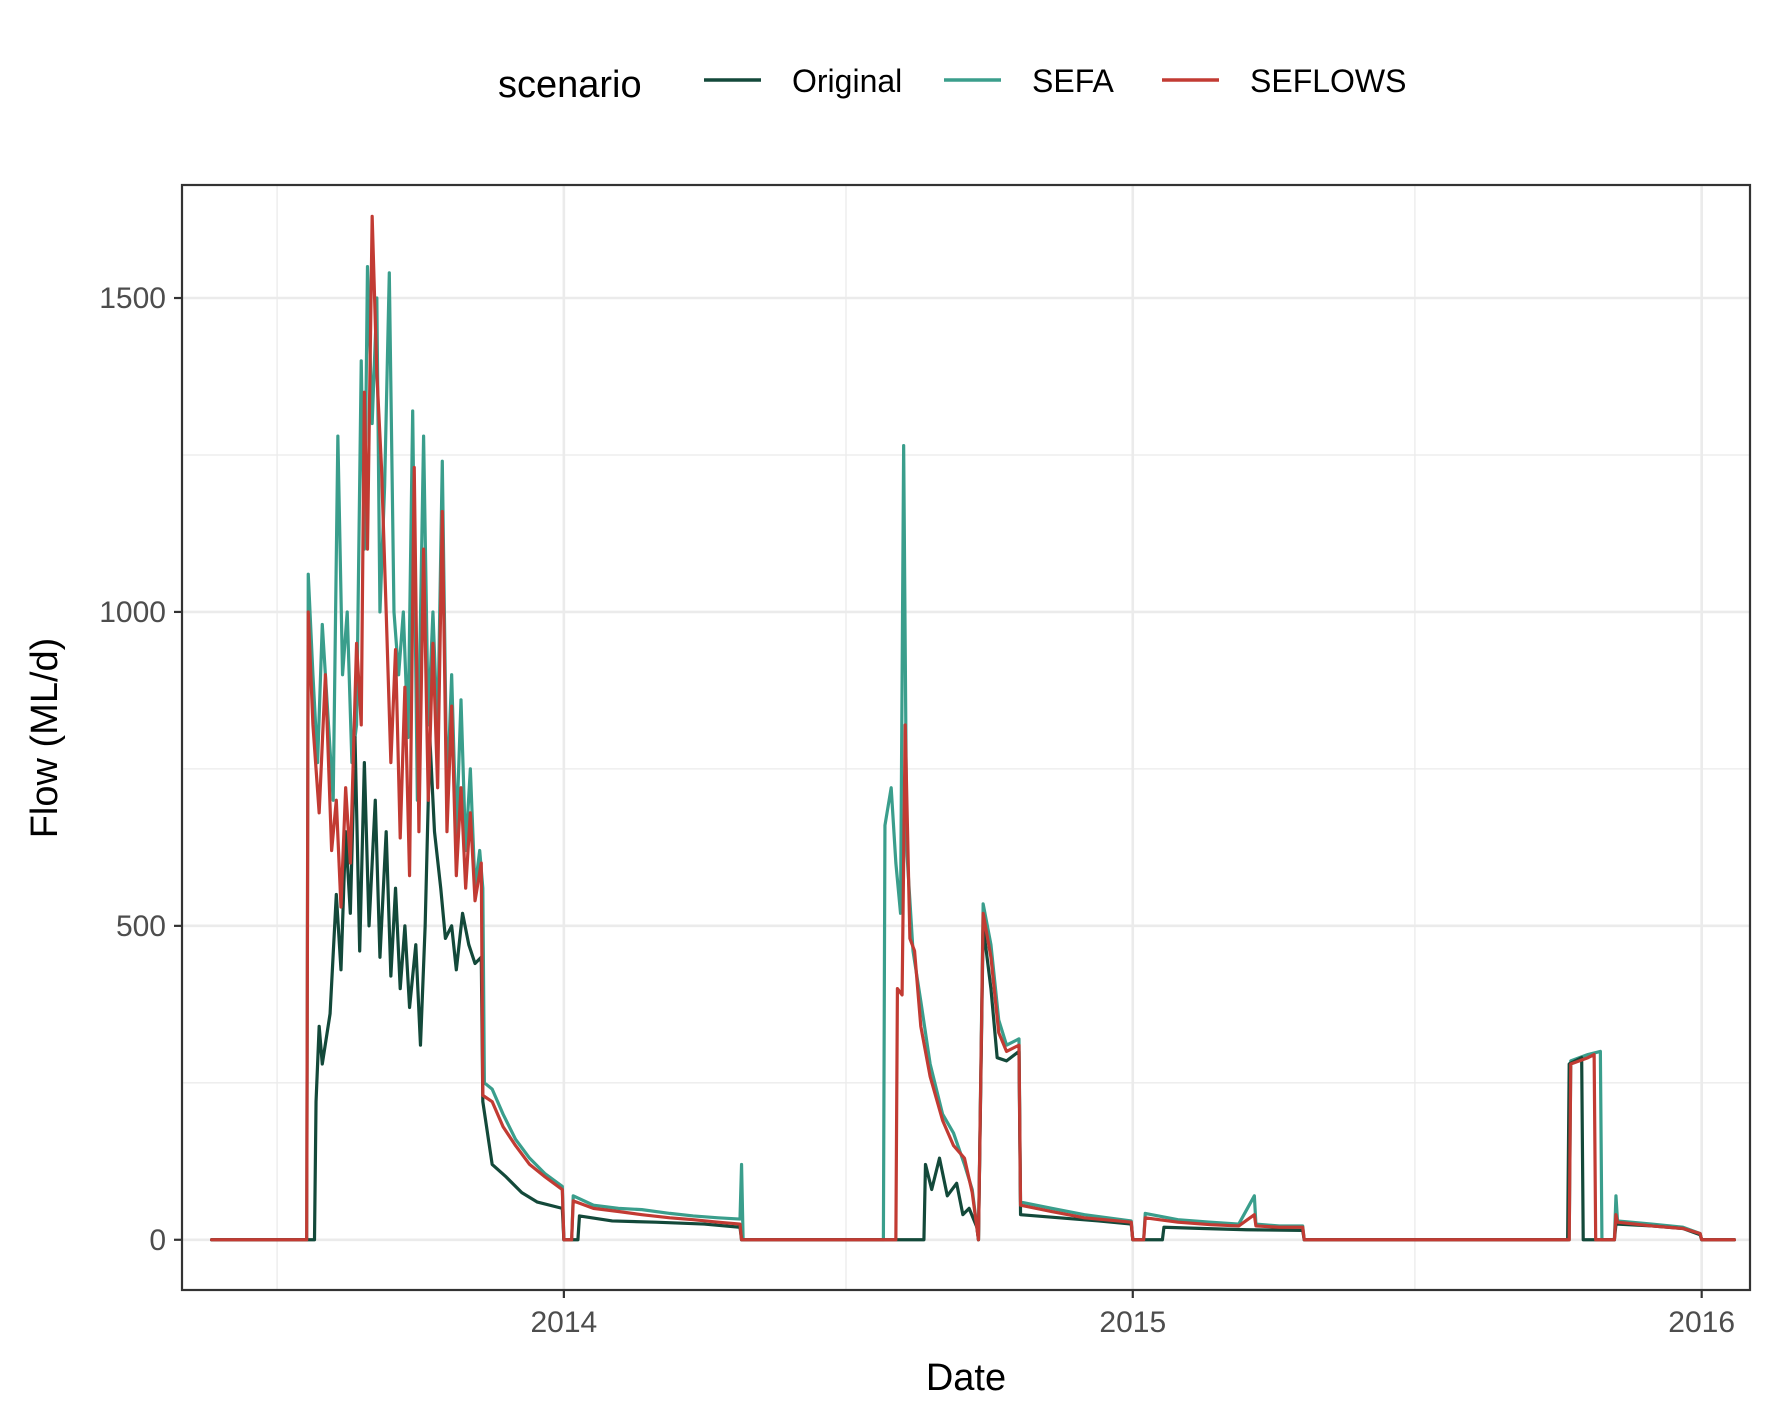 This screenshot has height=1417, width=1771. Describe the element at coordinates (132, 612) in the screenshot. I see `y-tick-label: 1000` at that location.